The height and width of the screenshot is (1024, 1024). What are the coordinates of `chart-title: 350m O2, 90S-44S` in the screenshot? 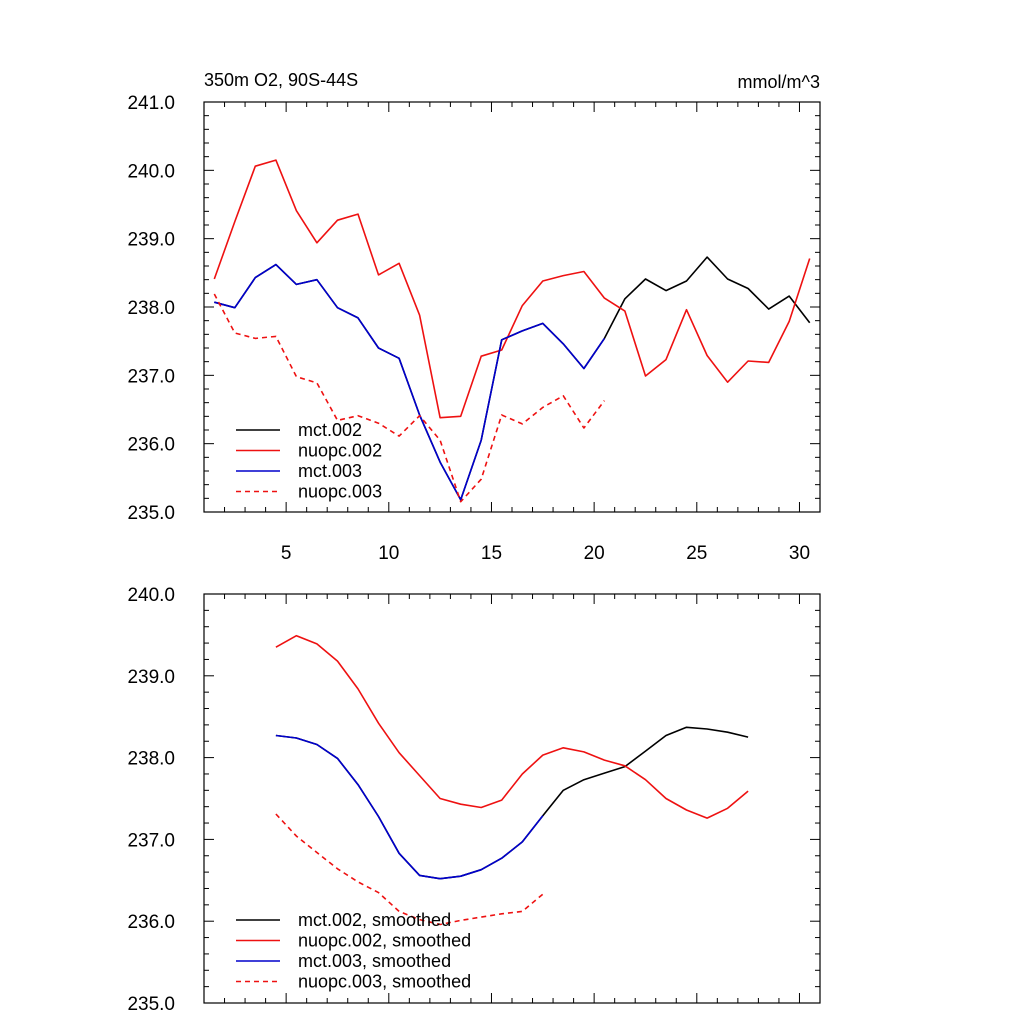 It's located at (281, 80).